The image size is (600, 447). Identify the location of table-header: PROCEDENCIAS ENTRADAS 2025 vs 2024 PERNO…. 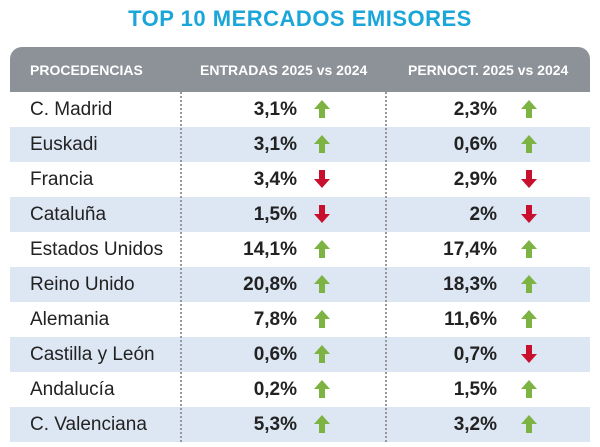
(300, 69).